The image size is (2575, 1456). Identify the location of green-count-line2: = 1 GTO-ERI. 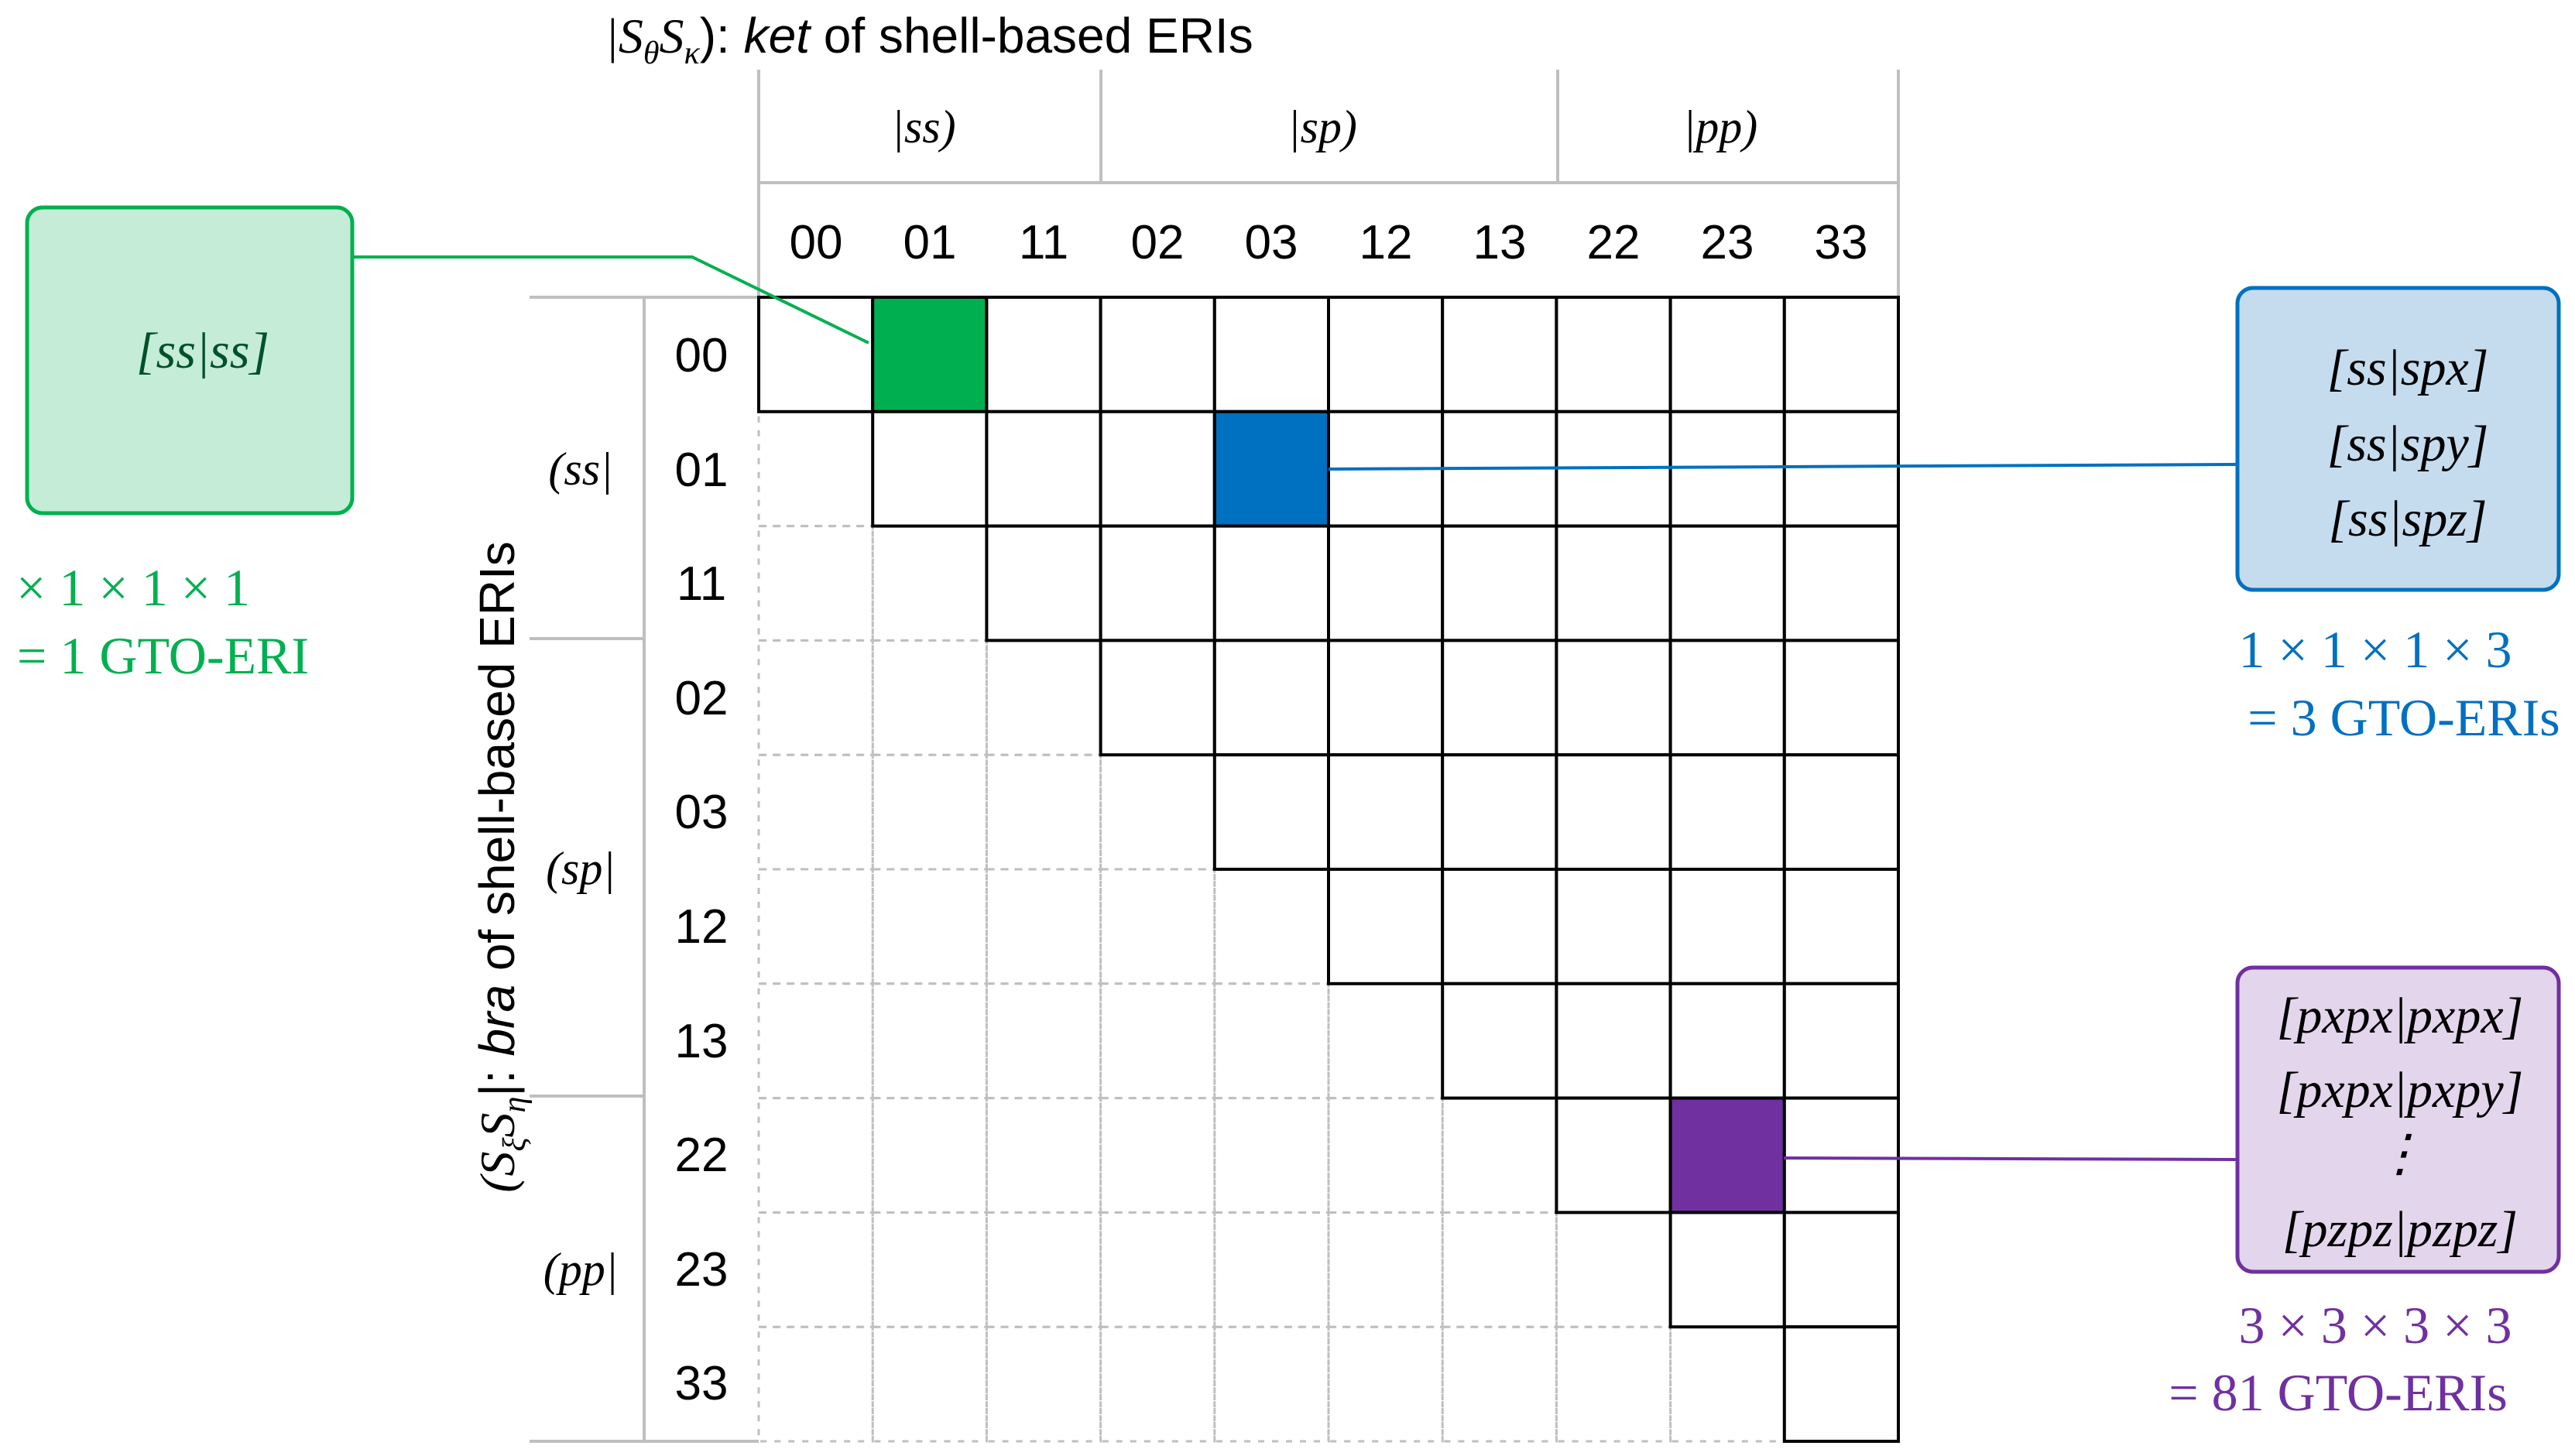
(163, 656).